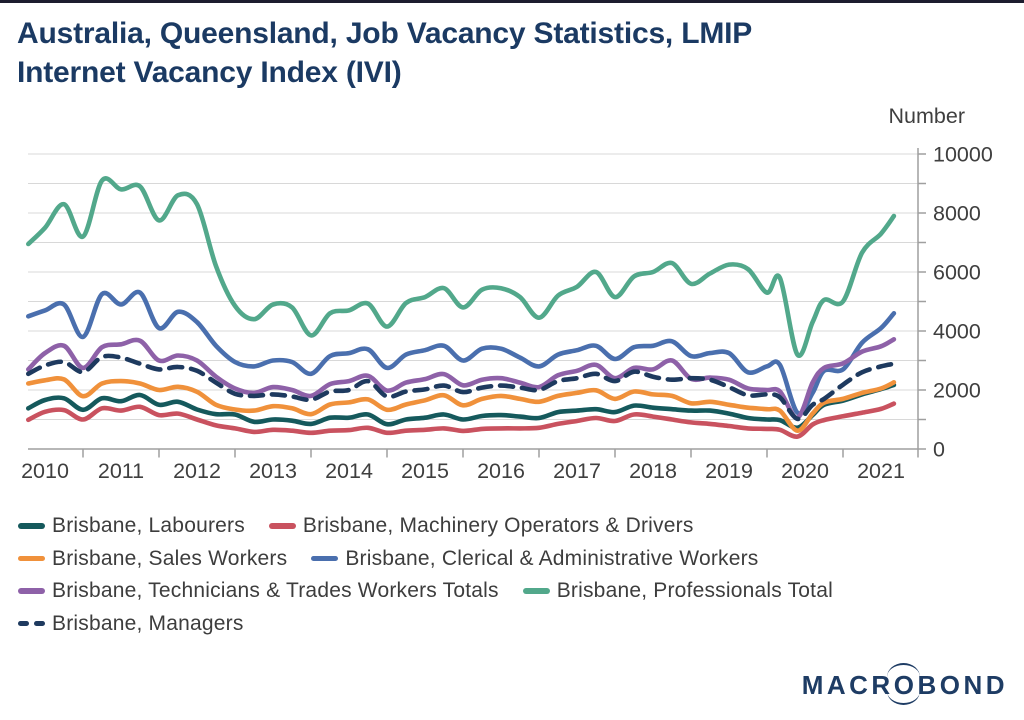 The height and width of the screenshot is (720, 1024). I want to click on legend-item-brisbane-managers: Brisbane, Managers, so click(131, 624).